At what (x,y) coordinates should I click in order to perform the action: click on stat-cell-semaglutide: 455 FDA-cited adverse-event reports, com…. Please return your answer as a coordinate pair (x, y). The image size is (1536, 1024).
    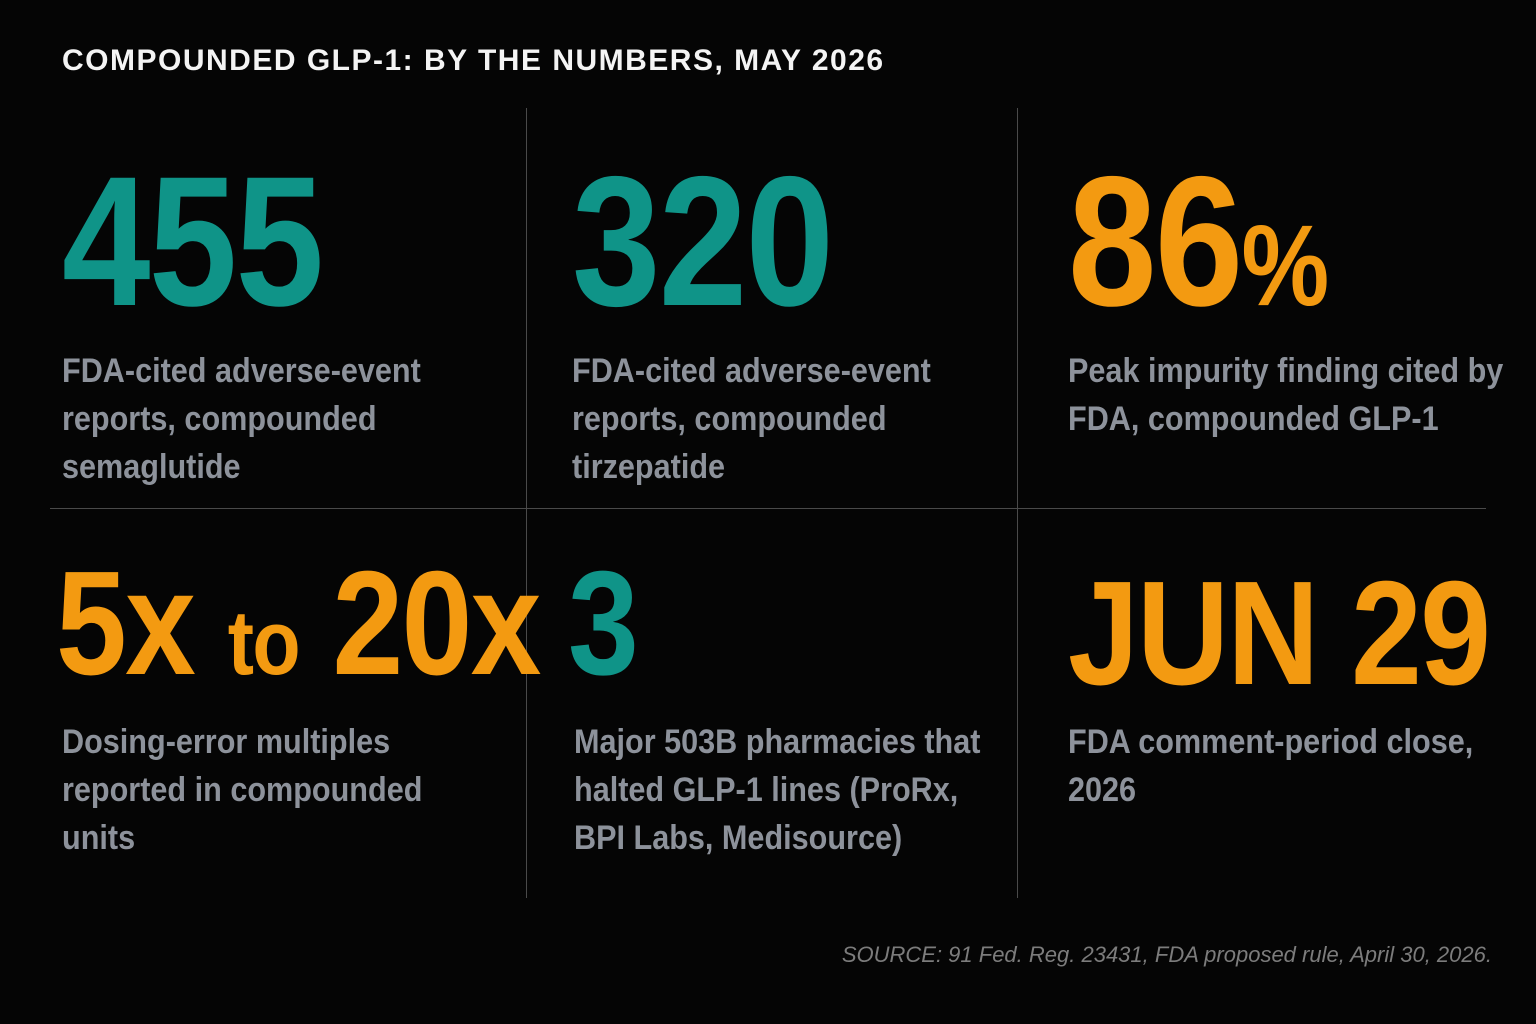
    Looking at the image, I should click on (282, 320).